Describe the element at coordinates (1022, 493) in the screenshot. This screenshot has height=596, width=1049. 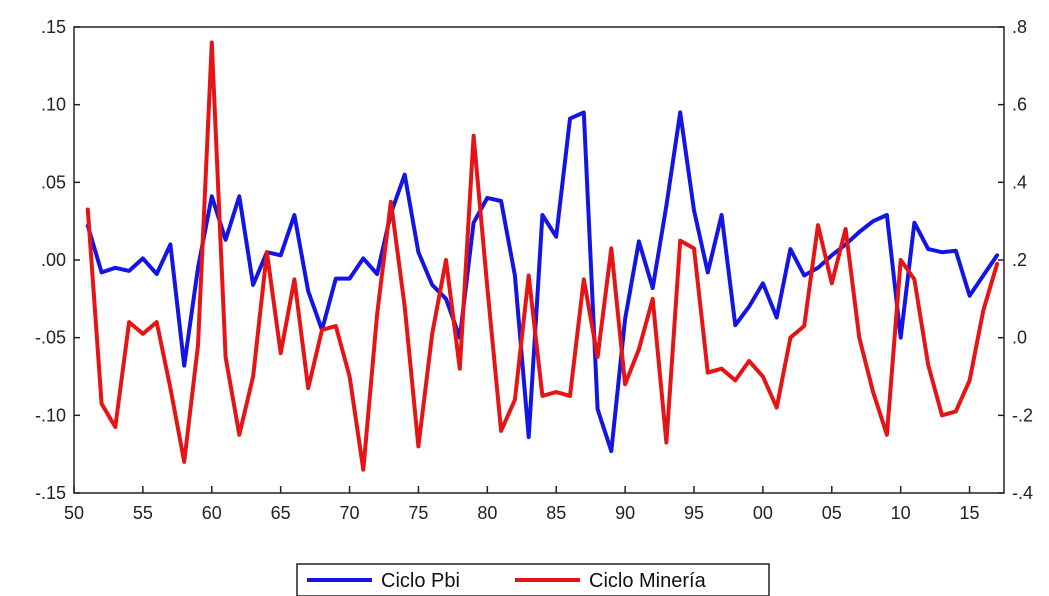
I see `right-tick-label: -.4` at that location.